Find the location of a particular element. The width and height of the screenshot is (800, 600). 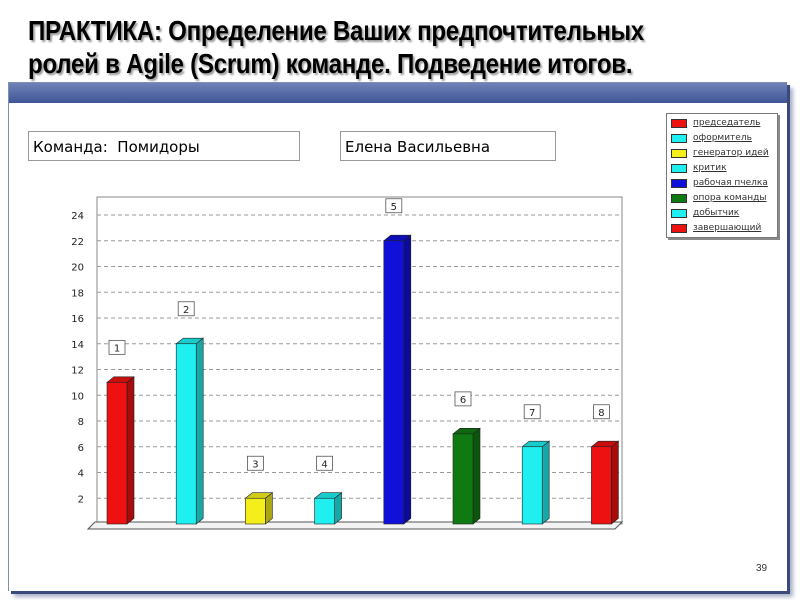

legend-item: председатель is located at coordinates (723, 123).